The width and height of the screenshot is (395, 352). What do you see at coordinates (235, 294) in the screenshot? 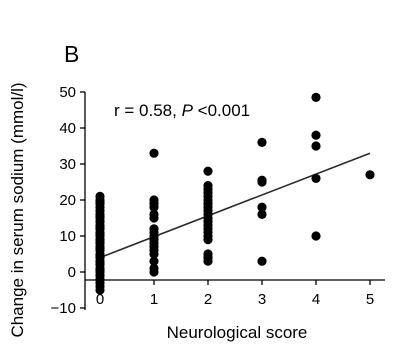
I see `x-axis-ticks: 0 1 2 3 4 5` at bounding box center [235, 294].